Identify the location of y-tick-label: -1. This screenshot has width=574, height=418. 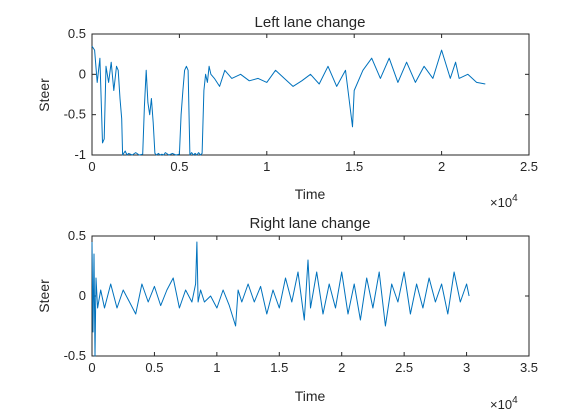
(80, 154).